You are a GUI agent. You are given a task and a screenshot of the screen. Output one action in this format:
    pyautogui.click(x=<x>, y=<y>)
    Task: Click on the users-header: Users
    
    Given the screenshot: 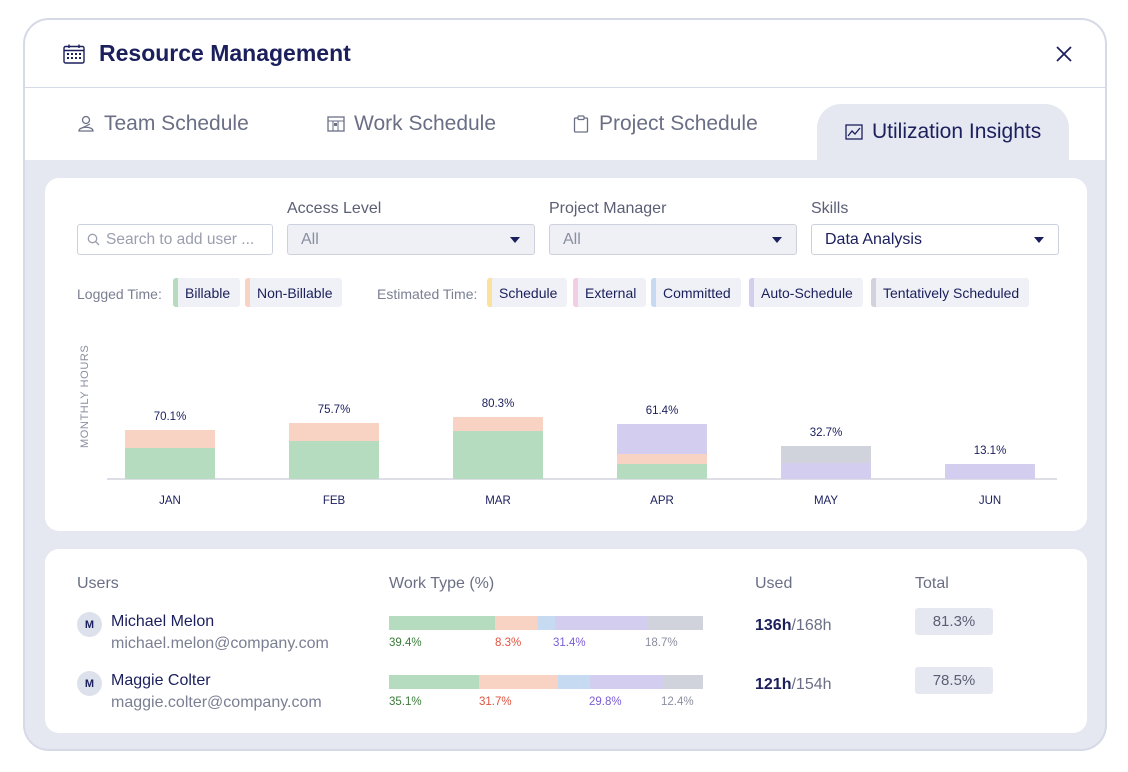 What is the action you would take?
    pyautogui.click(x=98, y=583)
    